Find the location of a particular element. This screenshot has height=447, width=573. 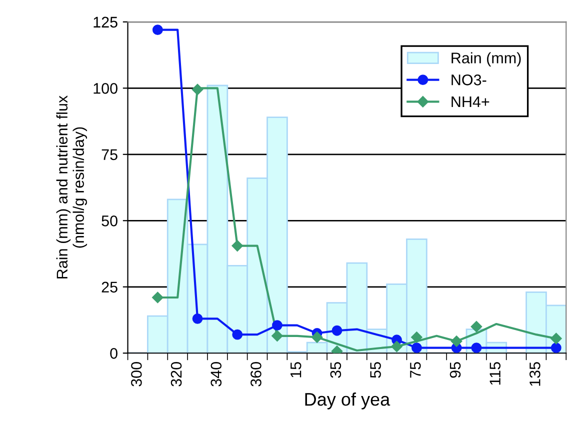

x-tick-label: 300 is located at coordinates (136, 374).